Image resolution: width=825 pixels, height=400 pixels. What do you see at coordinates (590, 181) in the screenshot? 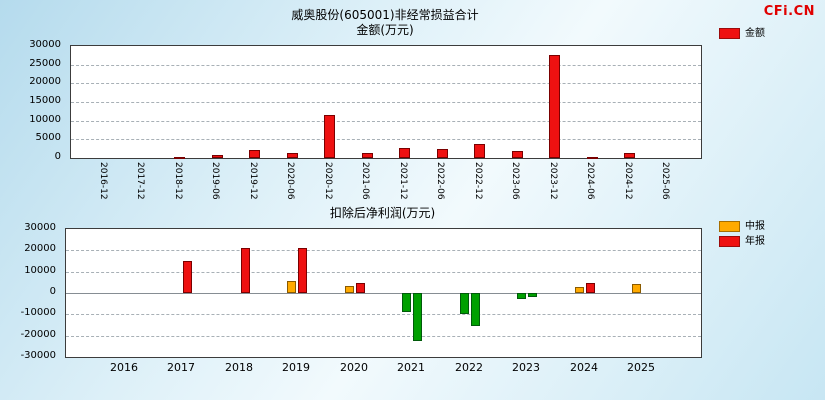
I see `x-tick-label: 2024-06` at bounding box center [590, 181].